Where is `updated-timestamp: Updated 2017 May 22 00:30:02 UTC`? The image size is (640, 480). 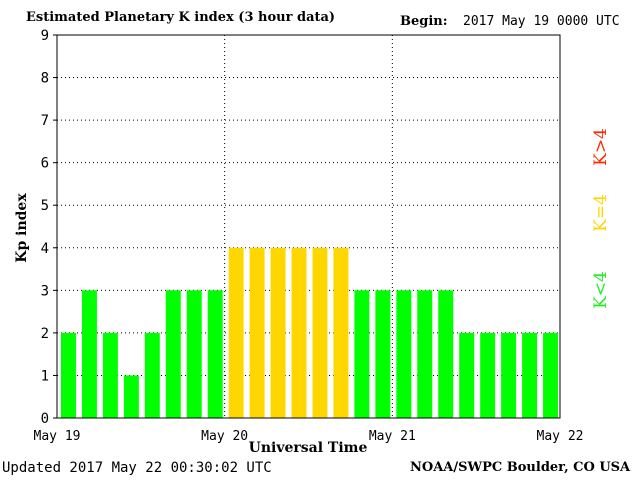 updated-timestamp: Updated 2017 May 22 00:30:02 UTC is located at coordinates (137, 468).